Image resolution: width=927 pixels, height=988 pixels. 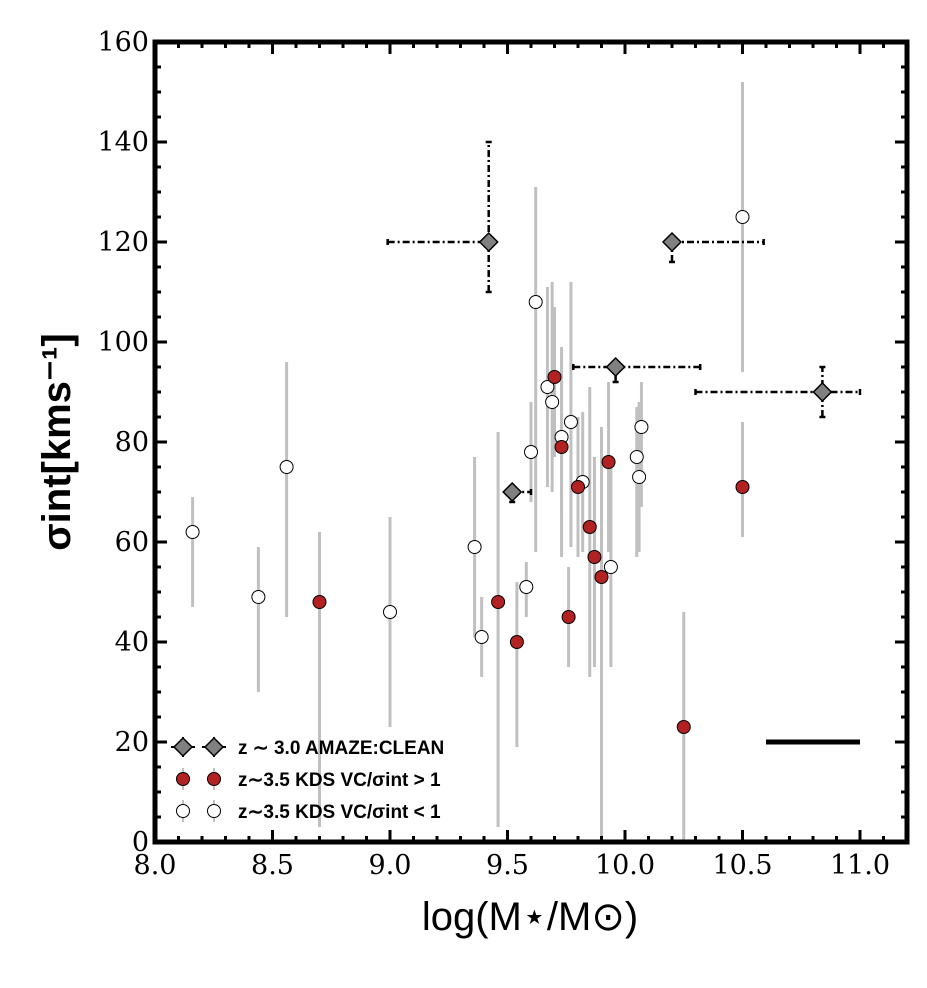 What do you see at coordinates (123, 42) in the screenshot?
I see `y-tick-label: 160` at bounding box center [123, 42].